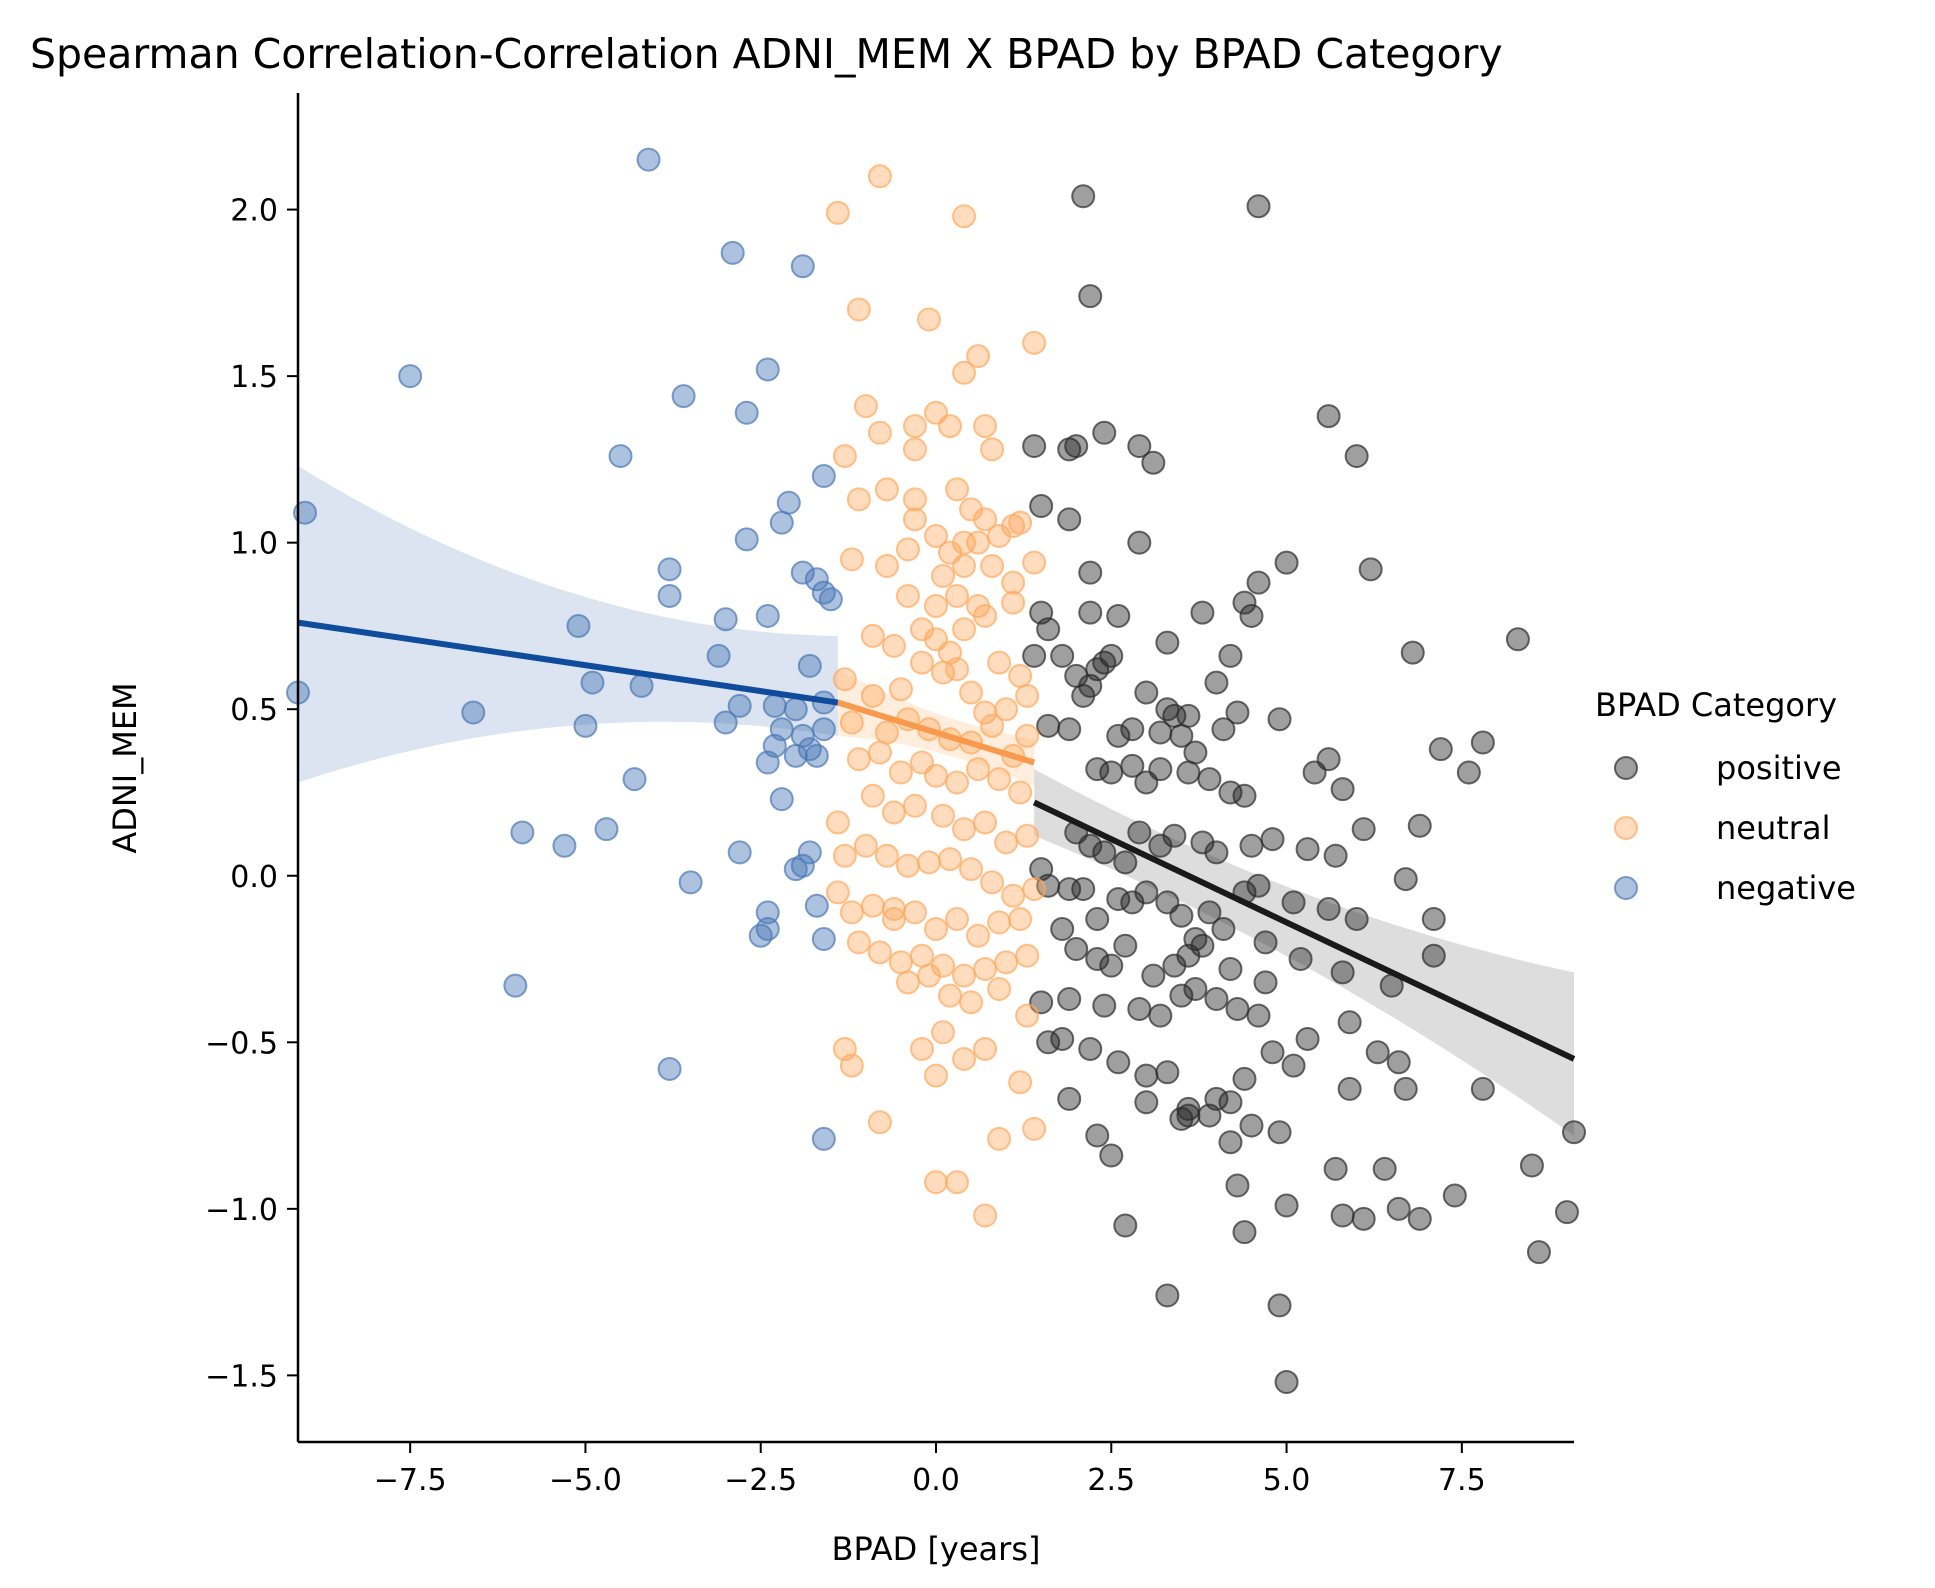  What do you see at coordinates (241, 1210) in the screenshot?
I see `y-tick-label: −1.0` at bounding box center [241, 1210].